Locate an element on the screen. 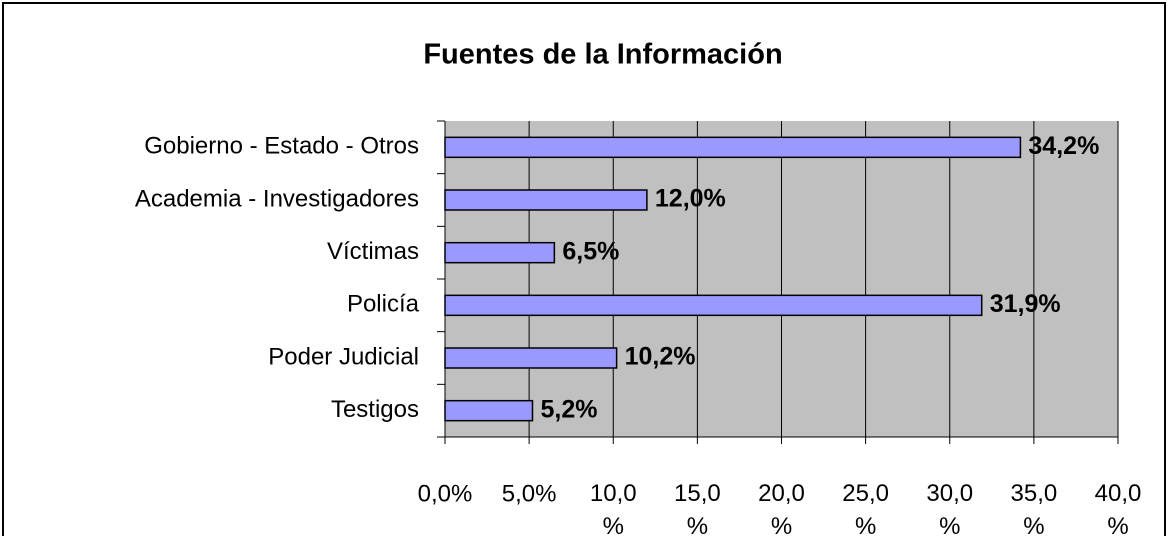 The image size is (1168, 536). x-tick-label: 15,0% is located at coordinates (697, 508).